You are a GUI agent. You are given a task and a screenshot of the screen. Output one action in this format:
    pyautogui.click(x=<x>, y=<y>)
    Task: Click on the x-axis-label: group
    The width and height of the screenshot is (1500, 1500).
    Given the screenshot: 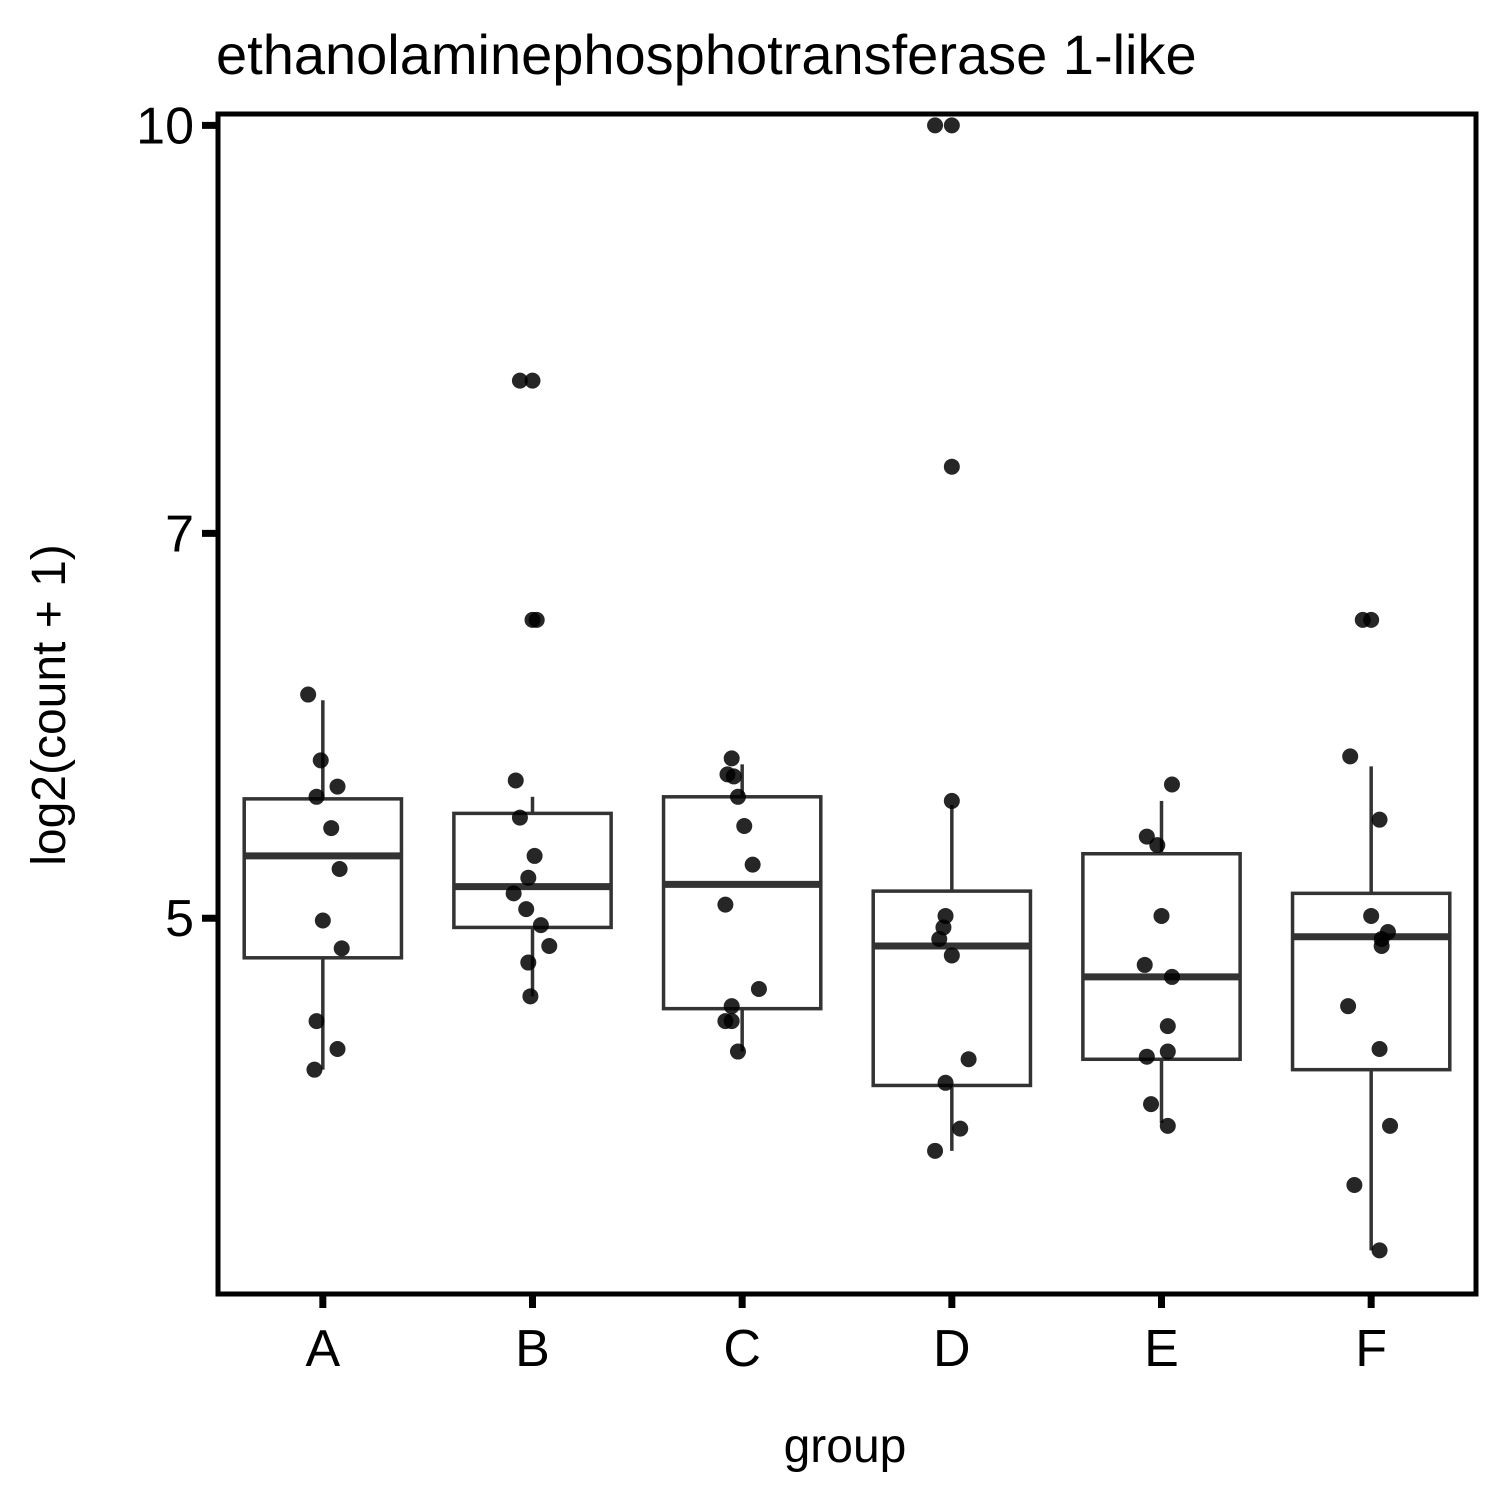 What is the action you would take?
    pyautogui.click(x=845, y=1446)
    